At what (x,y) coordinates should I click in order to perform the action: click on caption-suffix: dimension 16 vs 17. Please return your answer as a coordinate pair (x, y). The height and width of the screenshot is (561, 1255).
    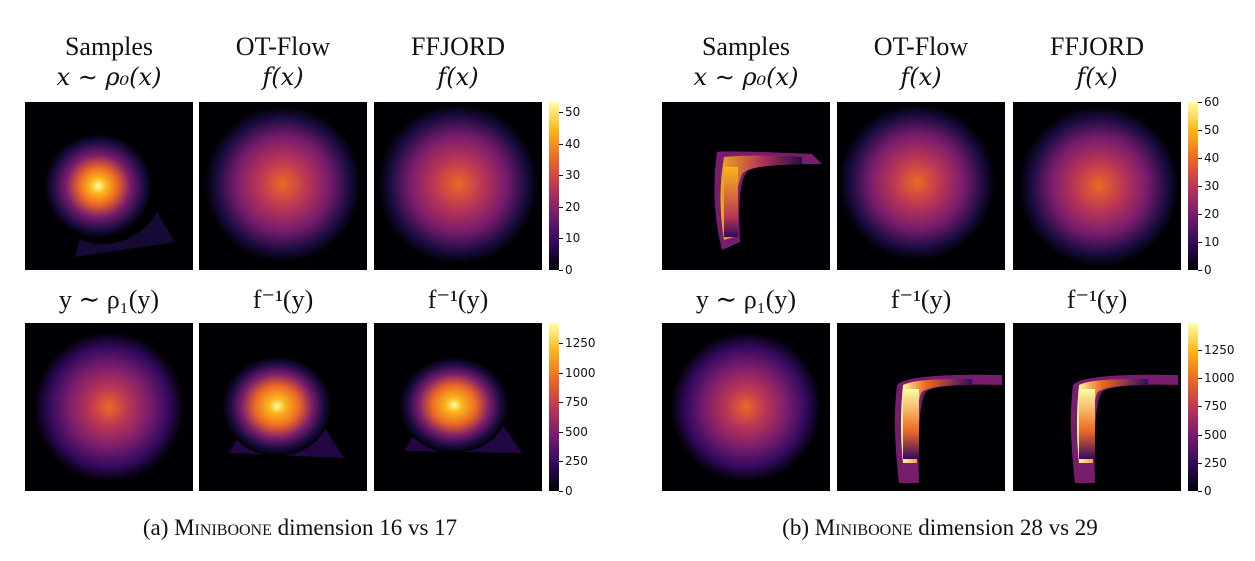
    Looking at the image, I should click on (364, 527).